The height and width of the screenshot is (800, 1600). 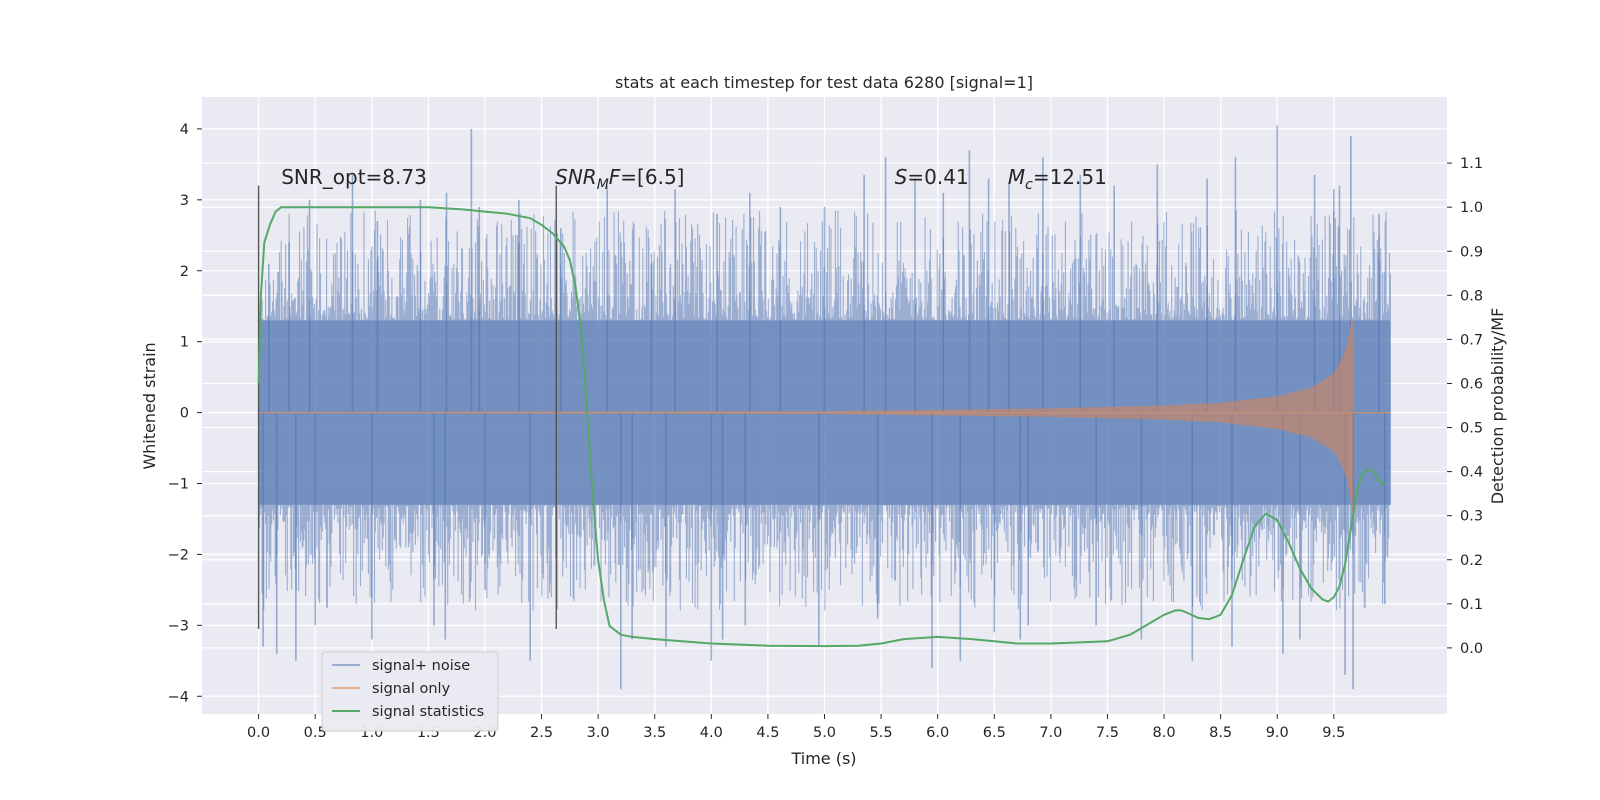 I want to click on y2-tick-label: 0.7, so click(x=1471, y=340).